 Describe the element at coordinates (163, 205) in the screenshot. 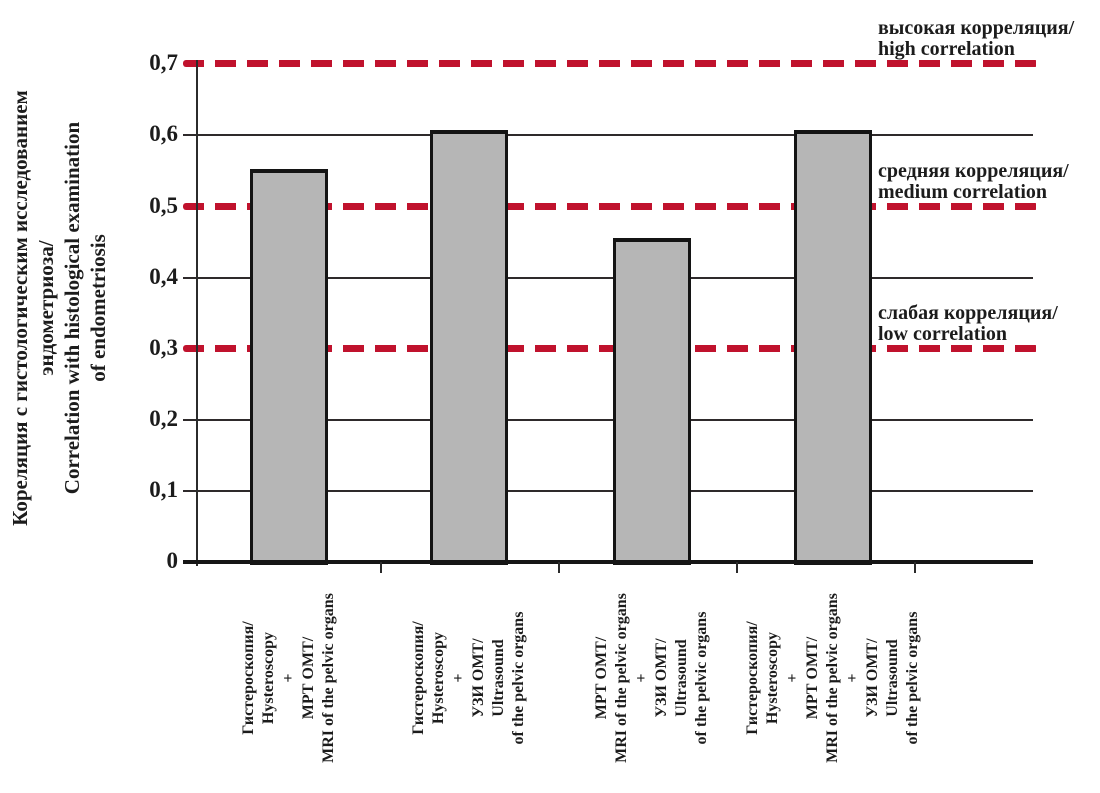

I see `y-tick-label-0,5: 0,5` at that location.